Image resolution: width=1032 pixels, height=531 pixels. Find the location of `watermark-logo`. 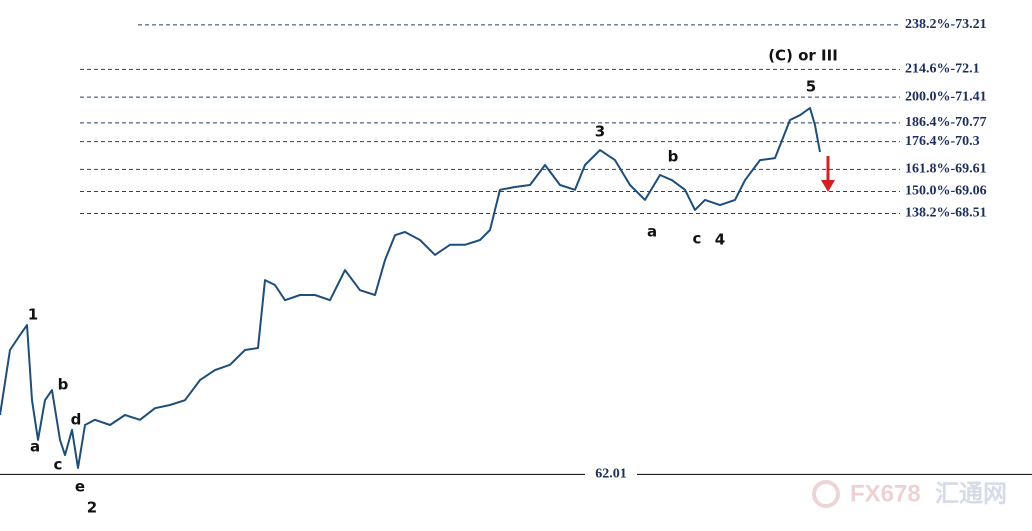

watermark-logo is located at coordinates (826, 494).